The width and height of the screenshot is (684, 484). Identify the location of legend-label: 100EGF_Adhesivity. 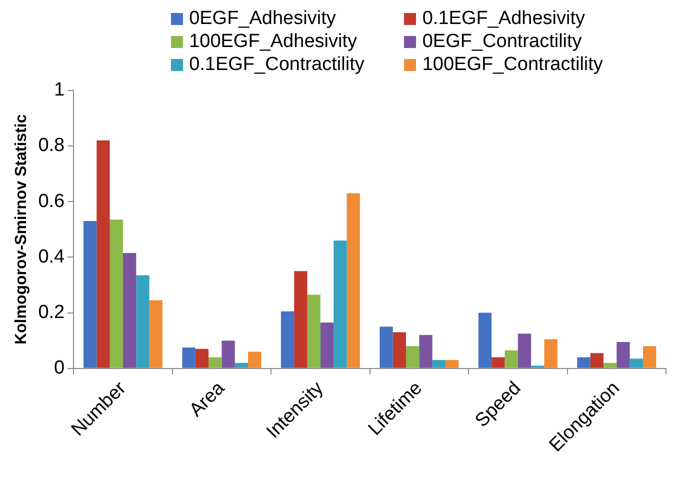
(273, 42).